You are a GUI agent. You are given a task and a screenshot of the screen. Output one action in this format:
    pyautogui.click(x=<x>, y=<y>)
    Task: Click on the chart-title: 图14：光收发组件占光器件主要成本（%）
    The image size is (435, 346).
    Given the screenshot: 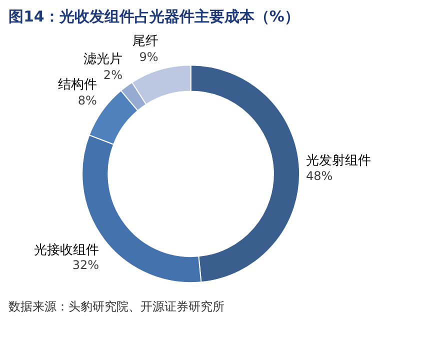 What is the action you would take?
    pyautogui.click(x=154, y=17)
    